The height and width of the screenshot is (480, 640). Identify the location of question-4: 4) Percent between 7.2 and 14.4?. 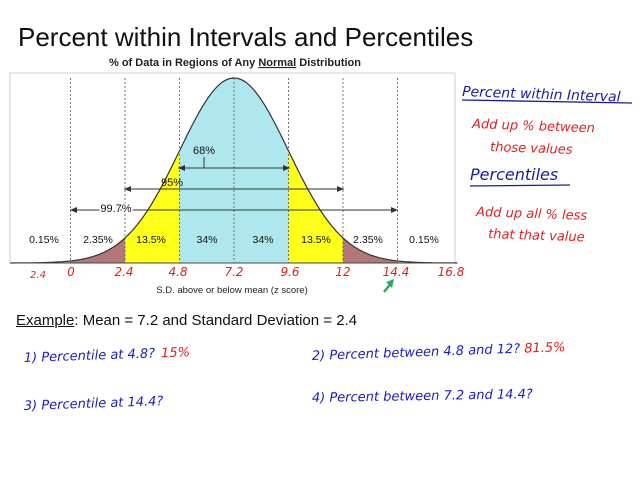
(422, 396).